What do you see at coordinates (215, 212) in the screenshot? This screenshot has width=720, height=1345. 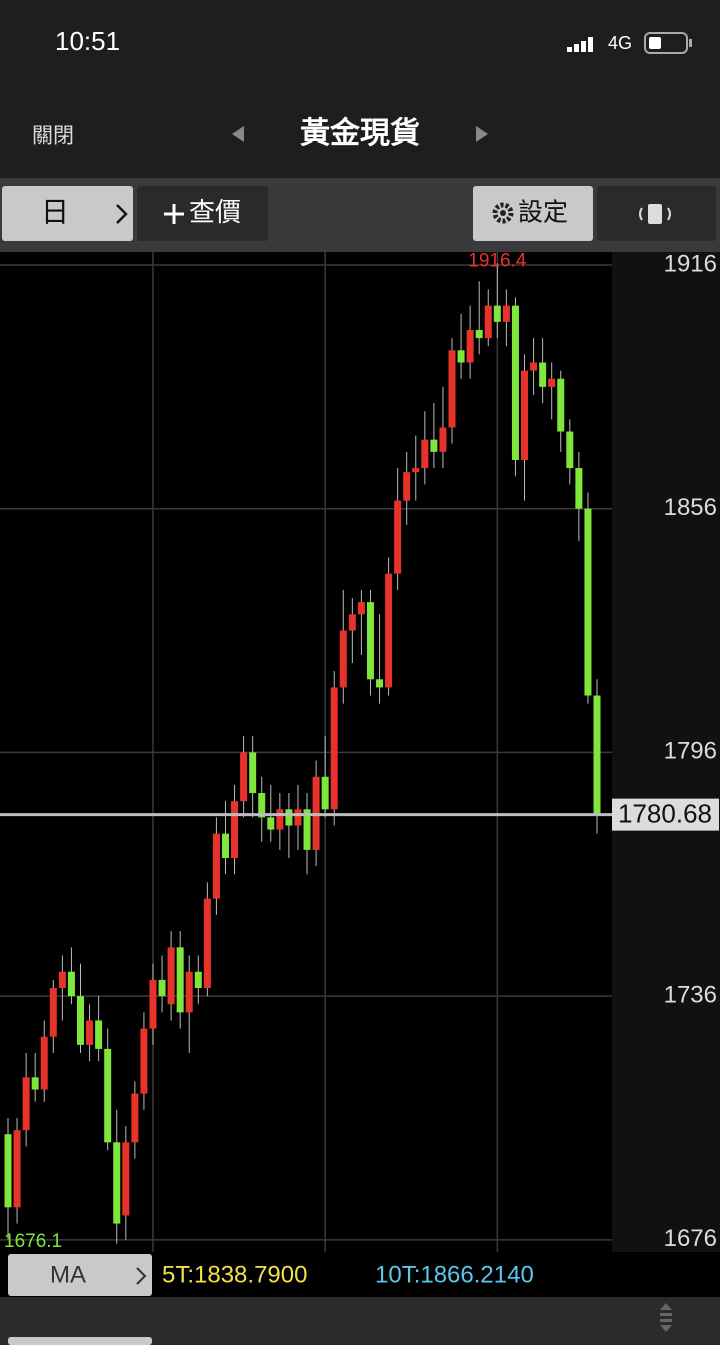 I see `quote-label: 查價` at bounding box center [215, 212].